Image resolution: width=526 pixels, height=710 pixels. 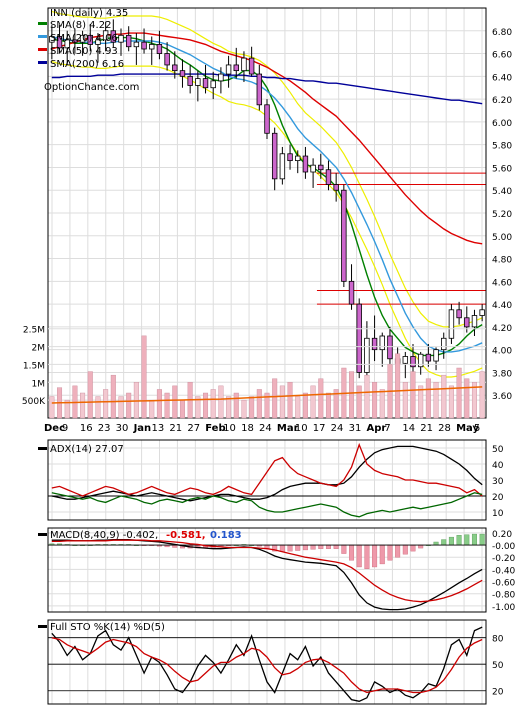 I want to click on legend-label: SMA(50) 4.93, so click(x=84, y=51).